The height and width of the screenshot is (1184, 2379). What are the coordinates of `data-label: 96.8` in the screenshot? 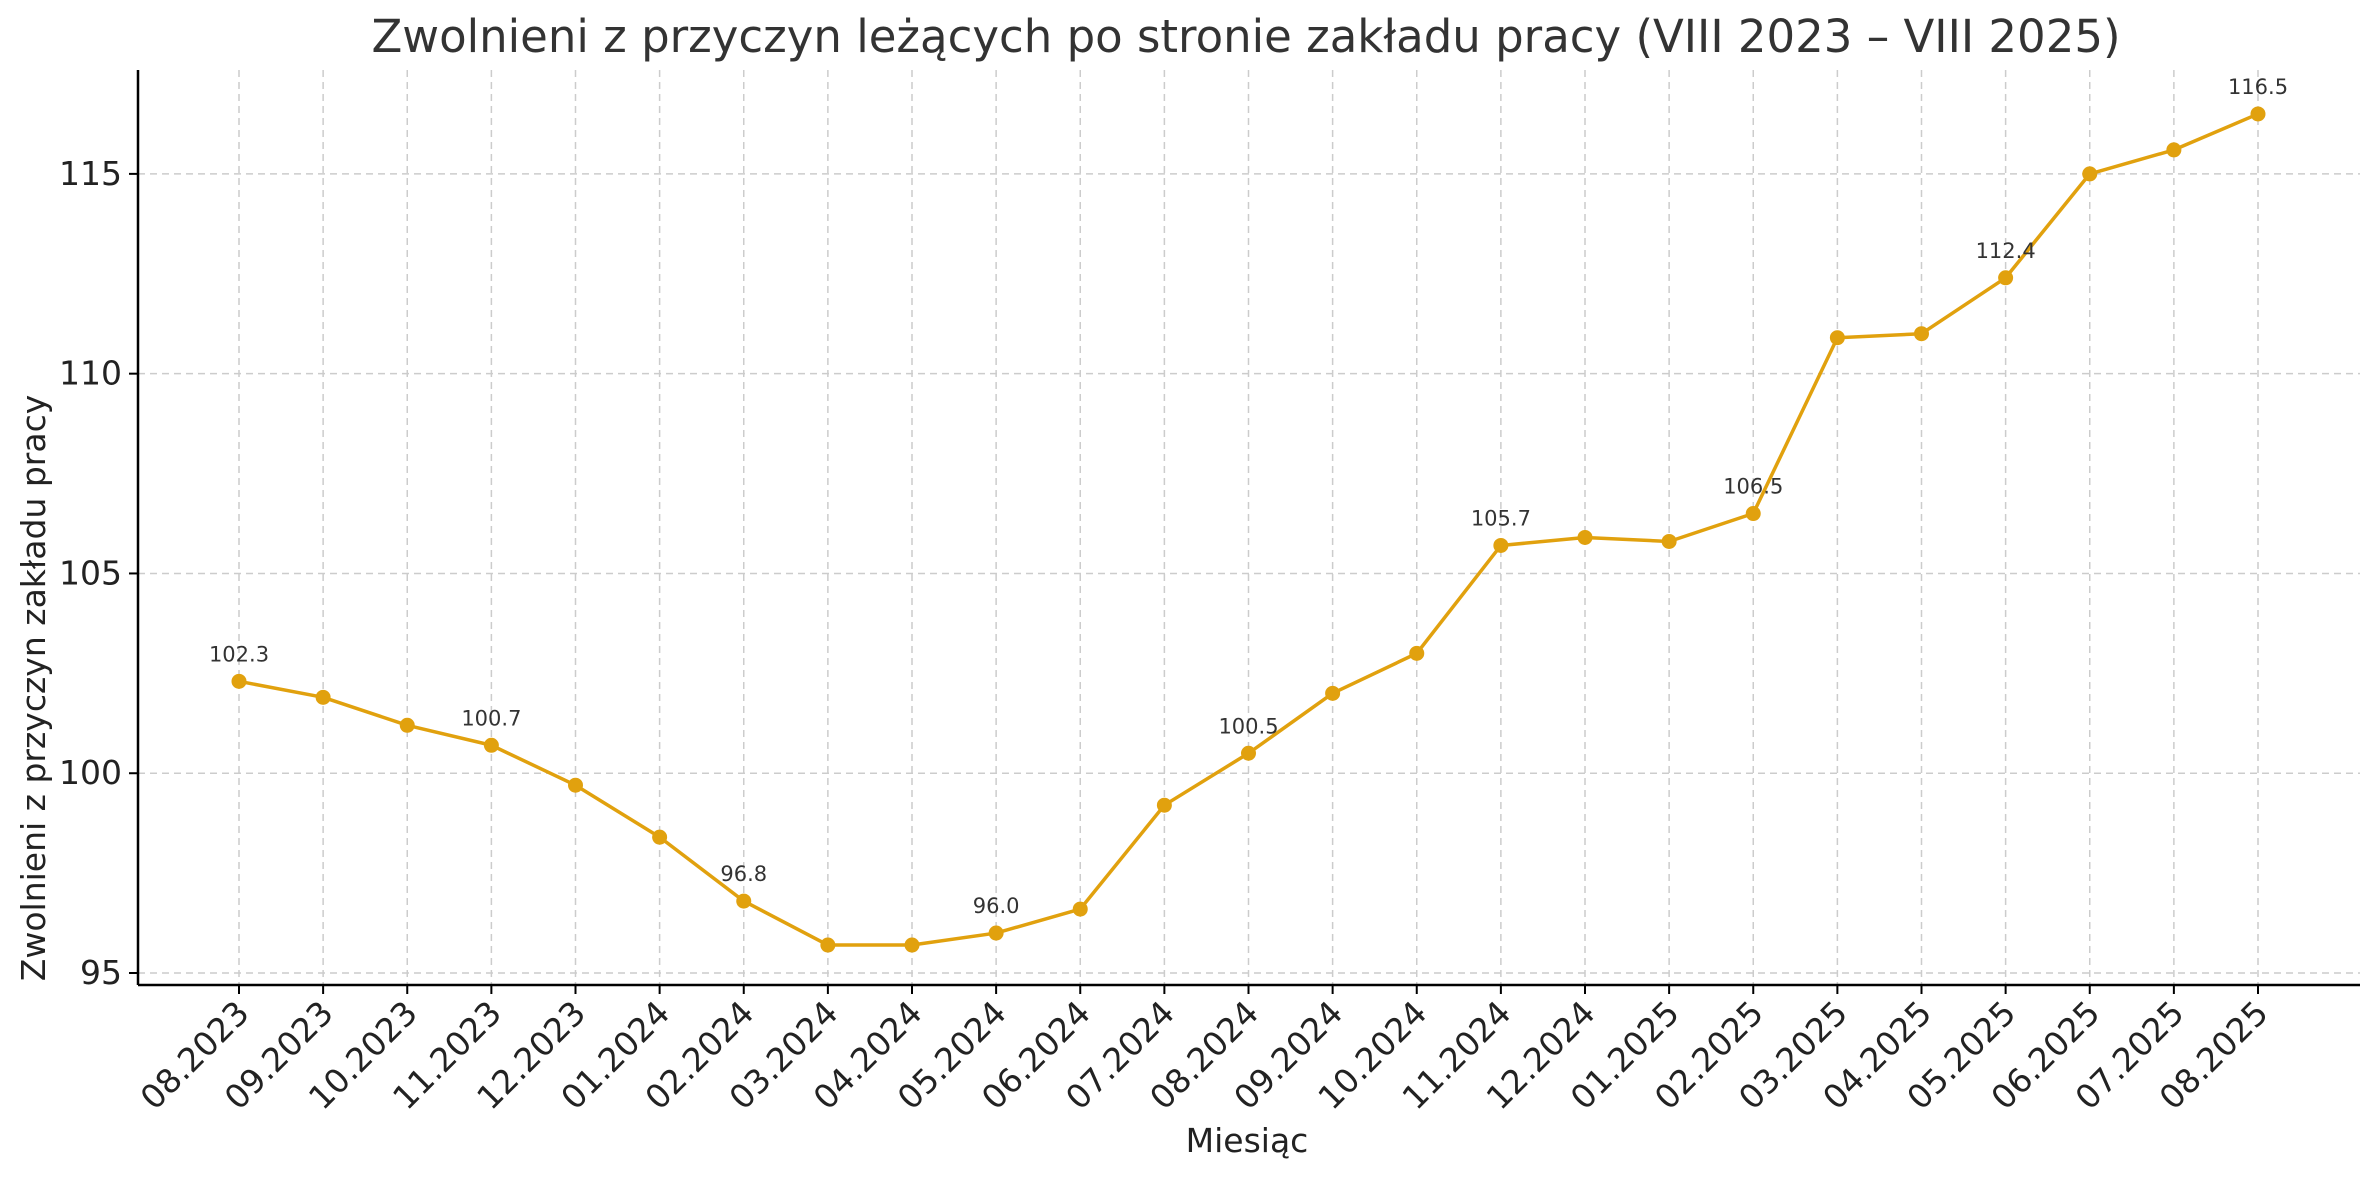 It's located at (743, 874).